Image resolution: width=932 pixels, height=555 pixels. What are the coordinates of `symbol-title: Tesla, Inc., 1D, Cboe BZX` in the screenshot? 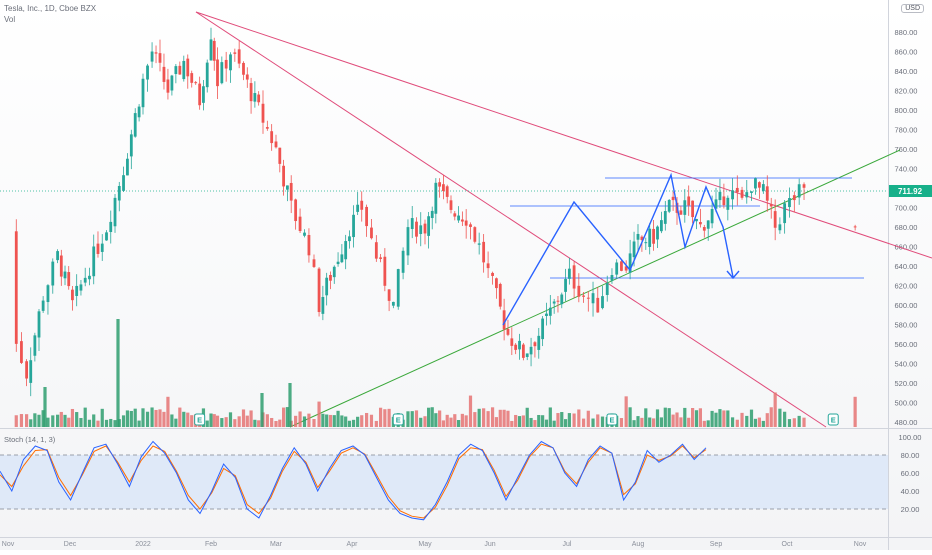 It's located at (50, 8).